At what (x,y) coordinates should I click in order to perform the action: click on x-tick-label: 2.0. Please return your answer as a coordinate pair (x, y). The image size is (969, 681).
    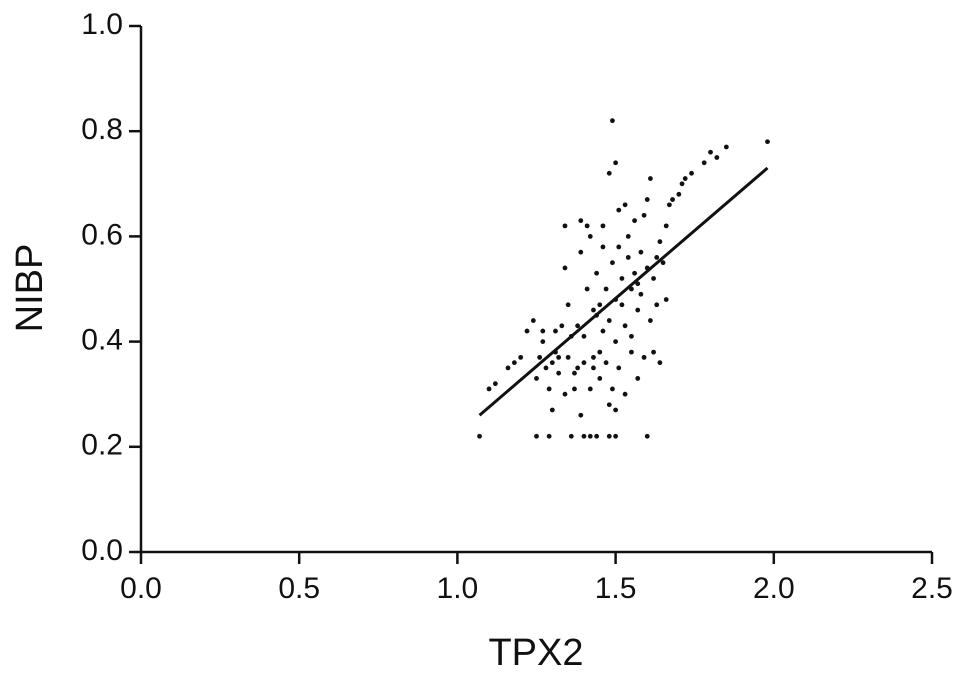
    Looking at the image, I should click on (774, 588).